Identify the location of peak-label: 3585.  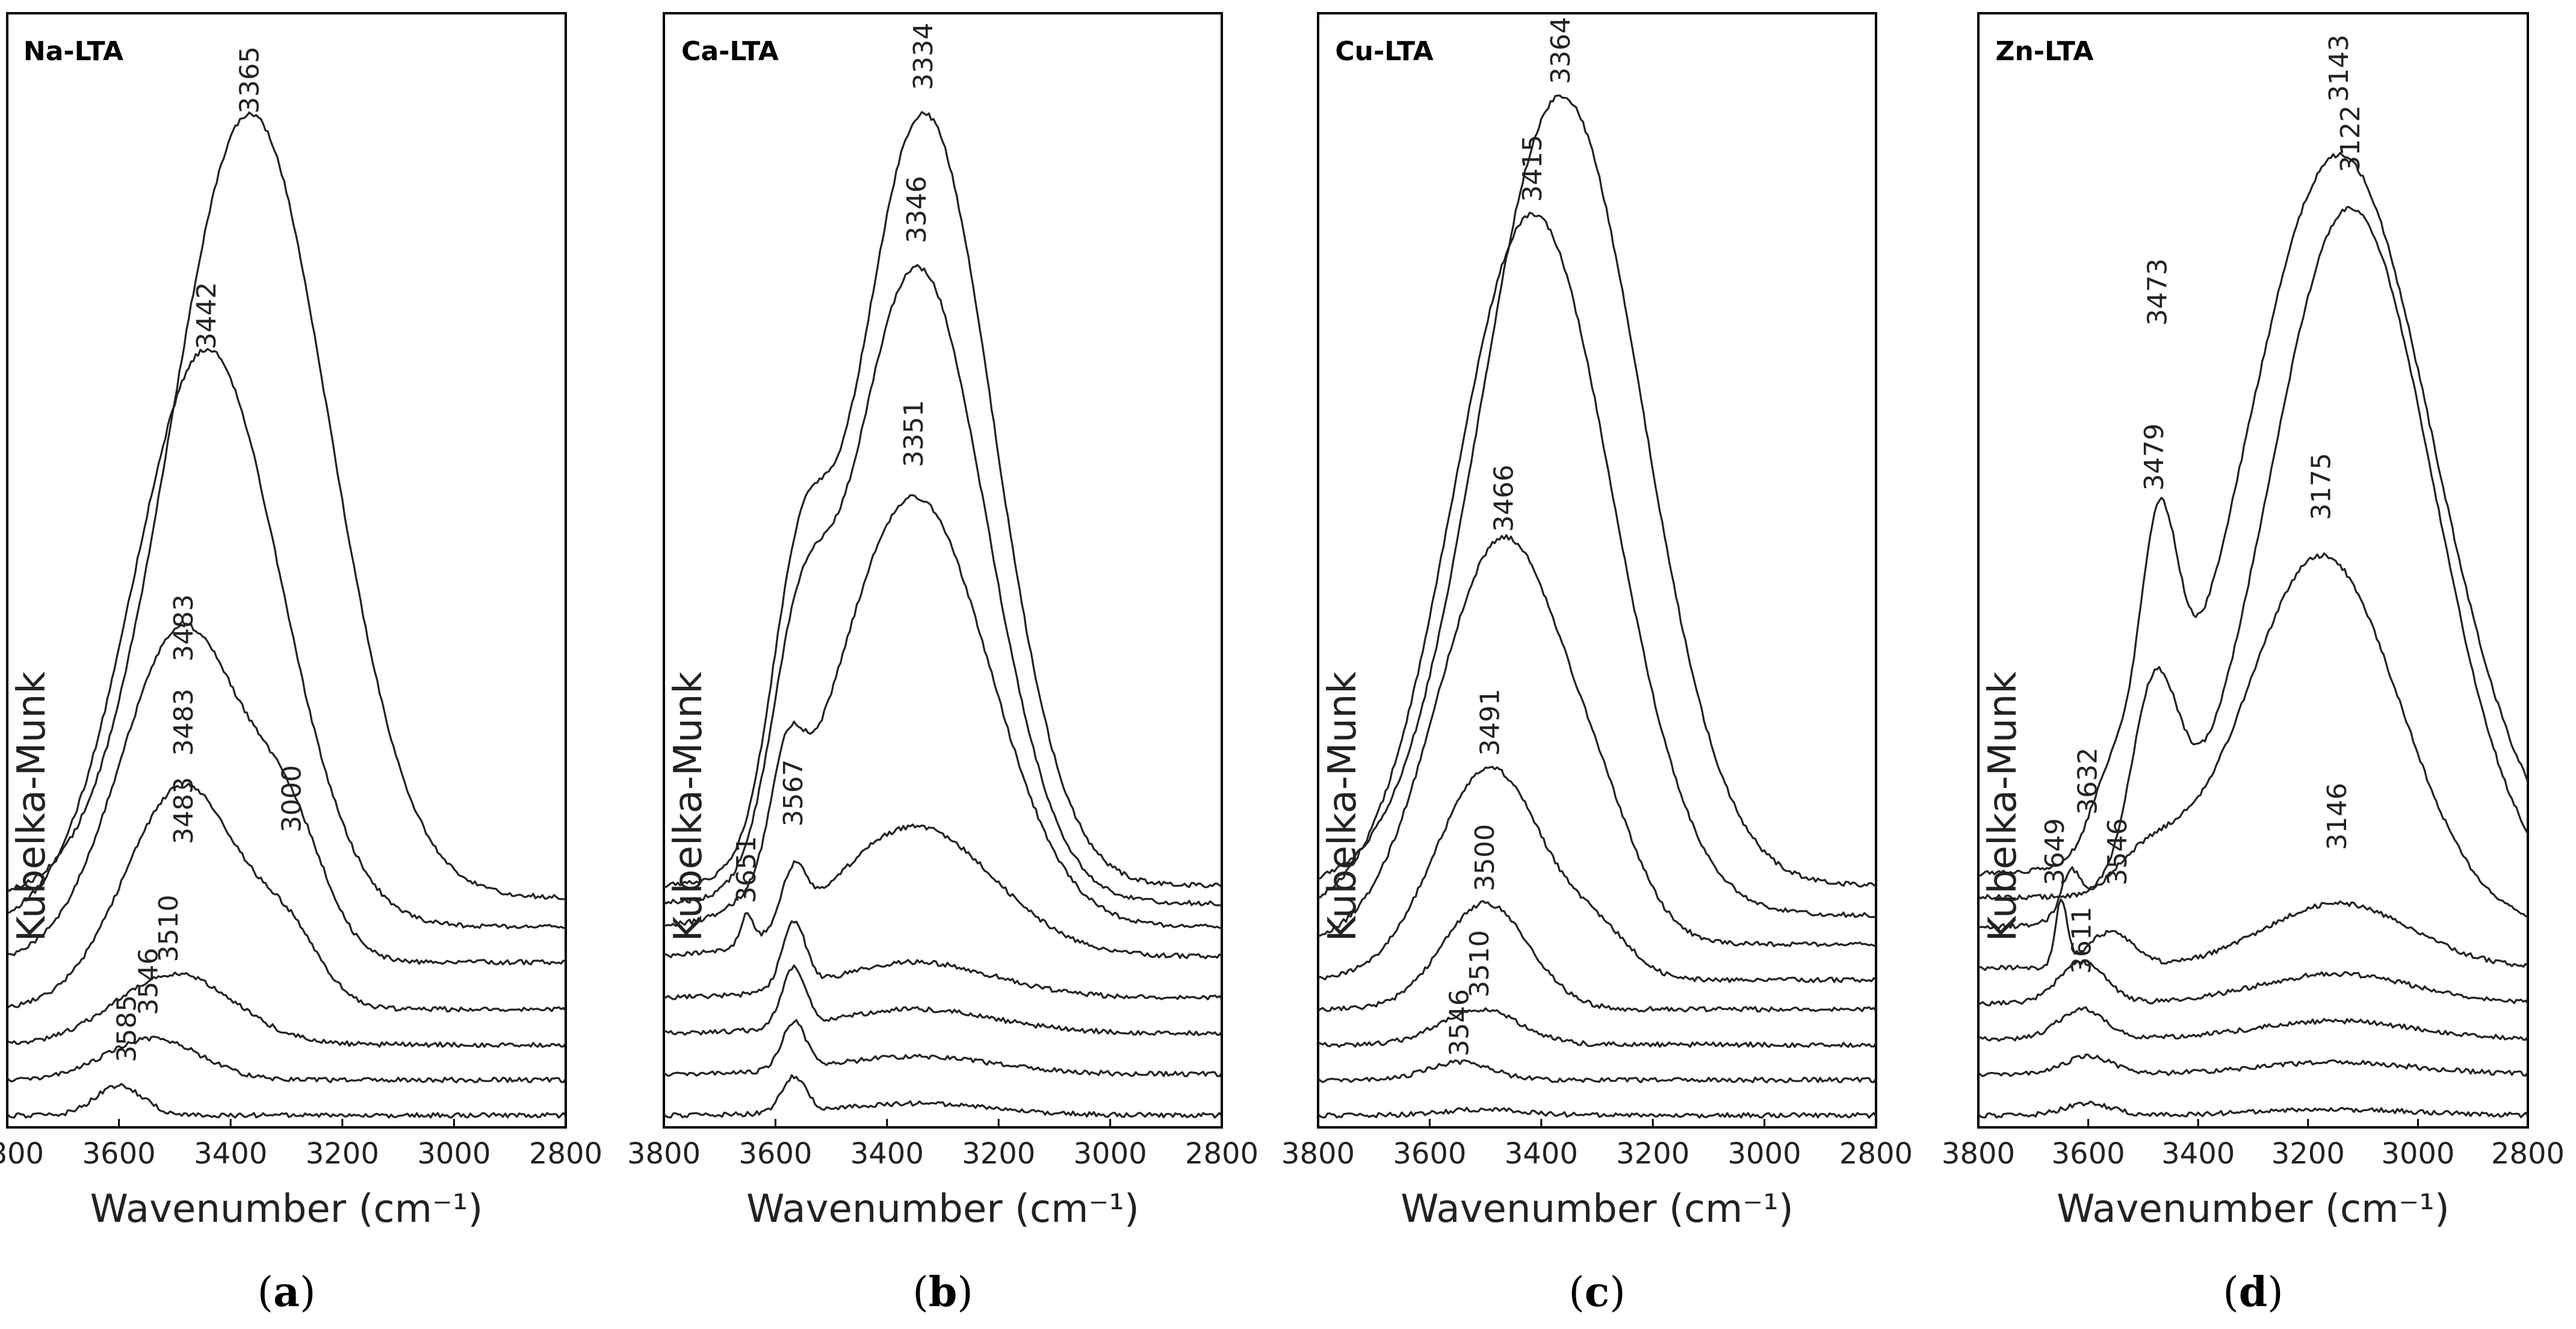
(127, 1028).